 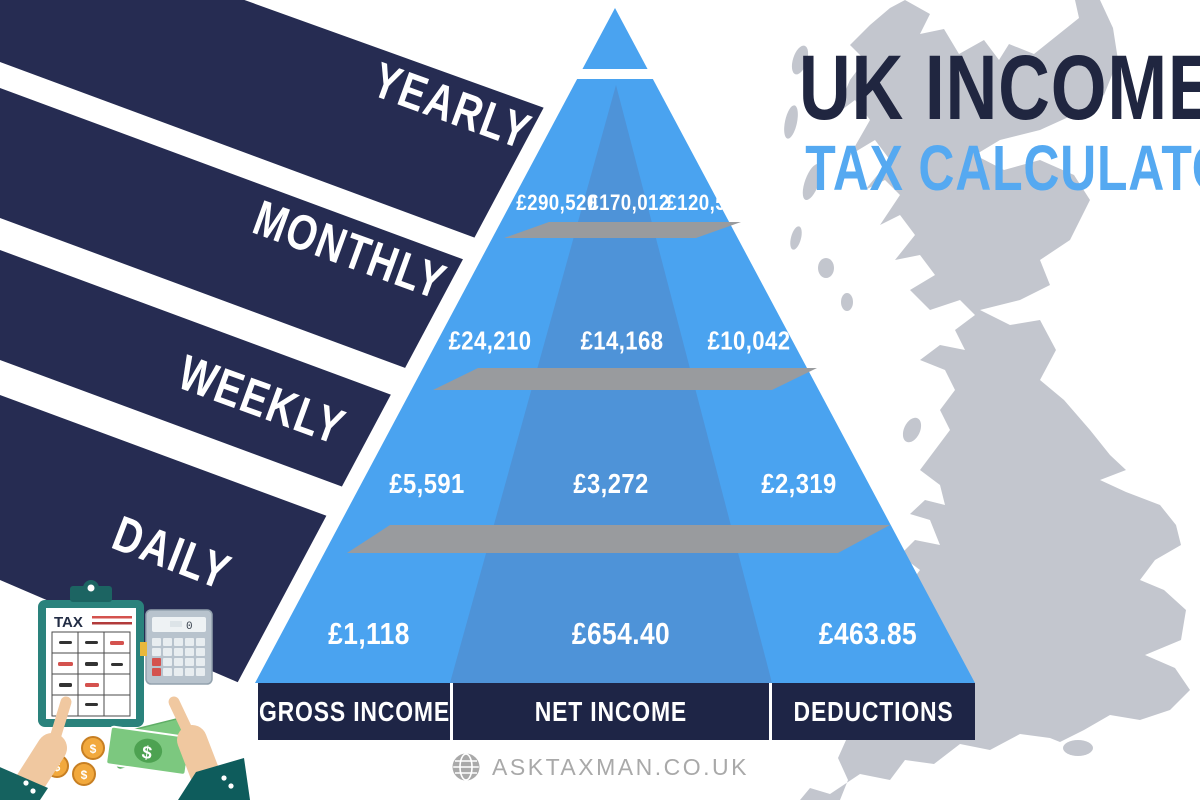 I want to click on weekly-gross-value: £5,591, so click(x=427, y=483).